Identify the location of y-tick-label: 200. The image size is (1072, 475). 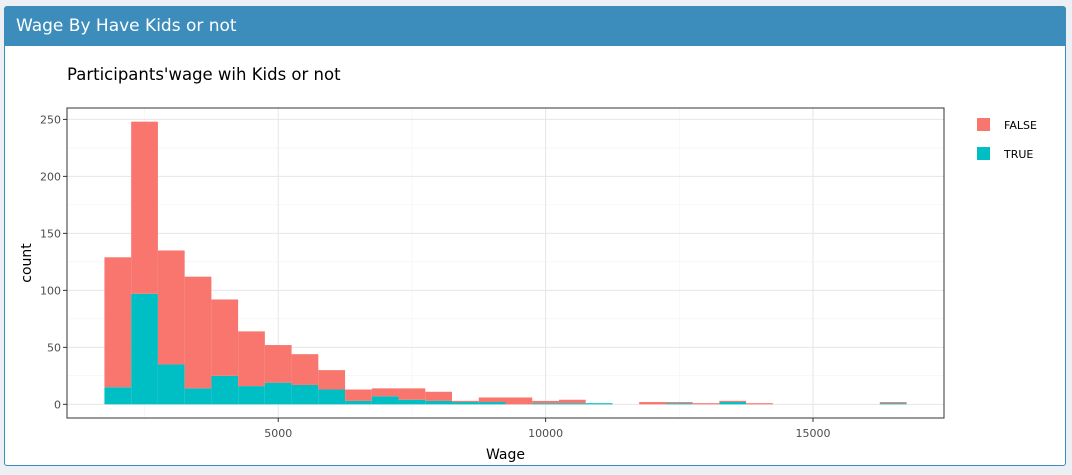
(50, 176).